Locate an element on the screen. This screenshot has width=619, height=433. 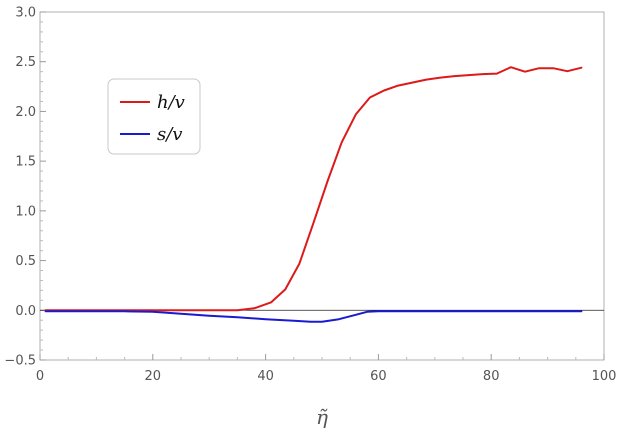
legend-box is located at coordinates (154, 116).